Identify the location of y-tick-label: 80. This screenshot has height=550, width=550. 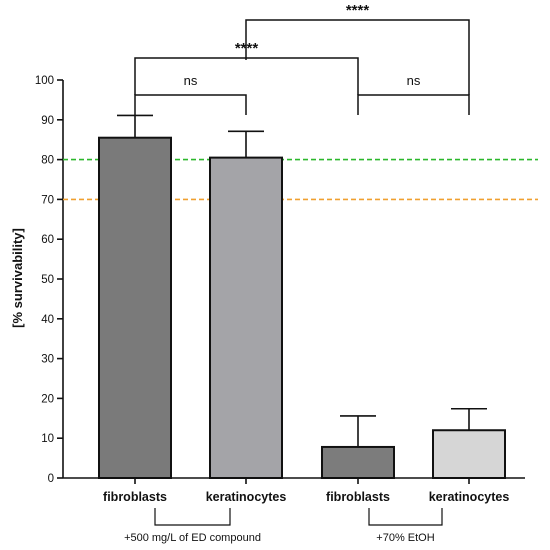
(47, 161).